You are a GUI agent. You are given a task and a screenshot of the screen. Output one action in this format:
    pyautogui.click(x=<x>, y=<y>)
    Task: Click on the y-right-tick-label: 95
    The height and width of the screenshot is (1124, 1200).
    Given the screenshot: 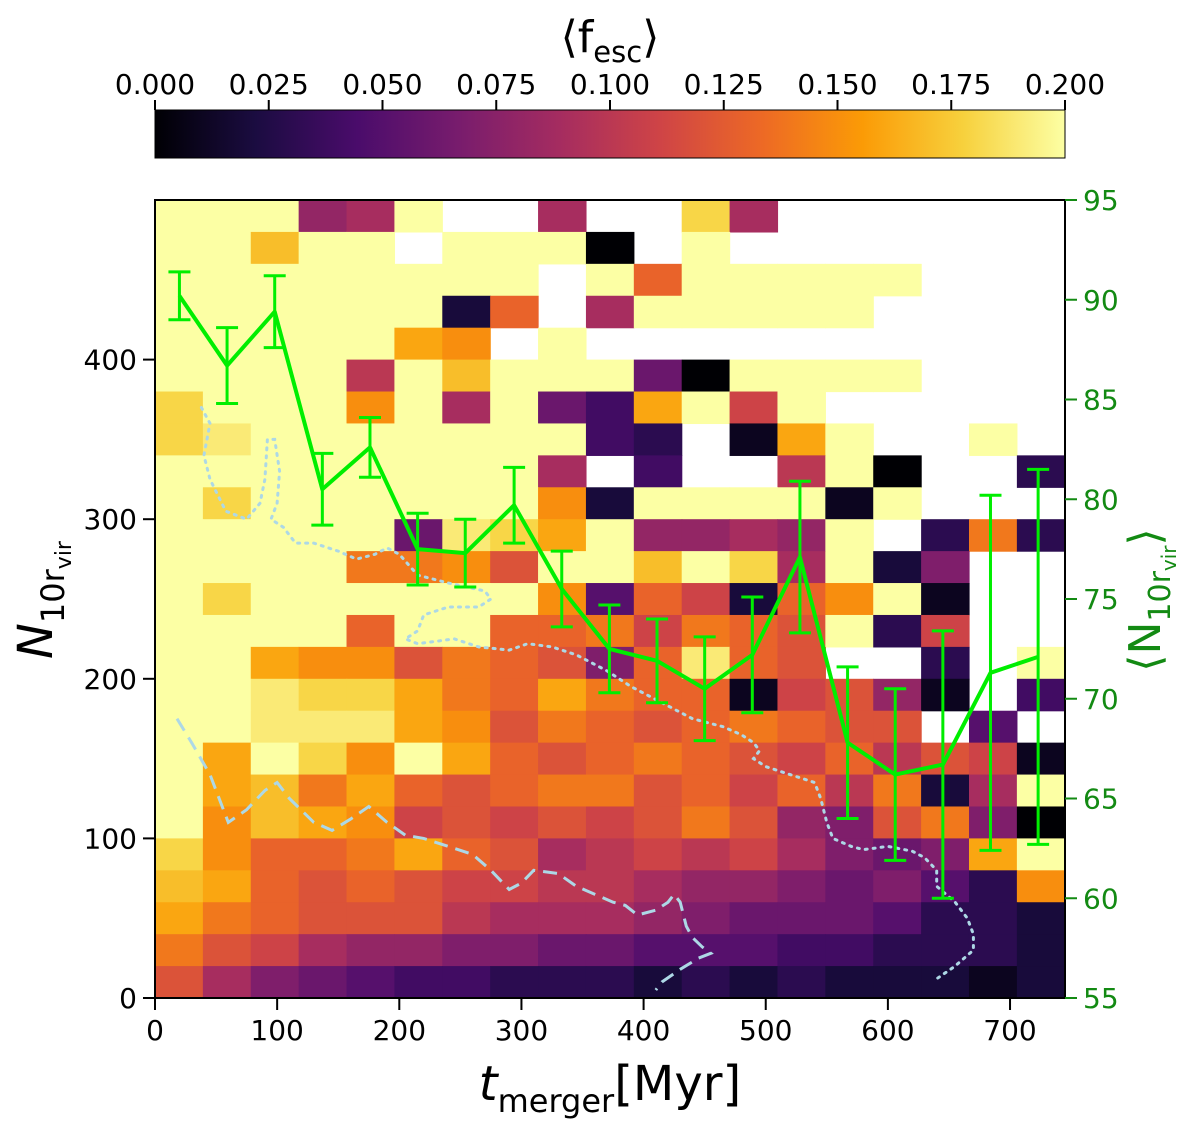 What is the action you would take?
    pyautogui.click(x=1101, y=200)
    